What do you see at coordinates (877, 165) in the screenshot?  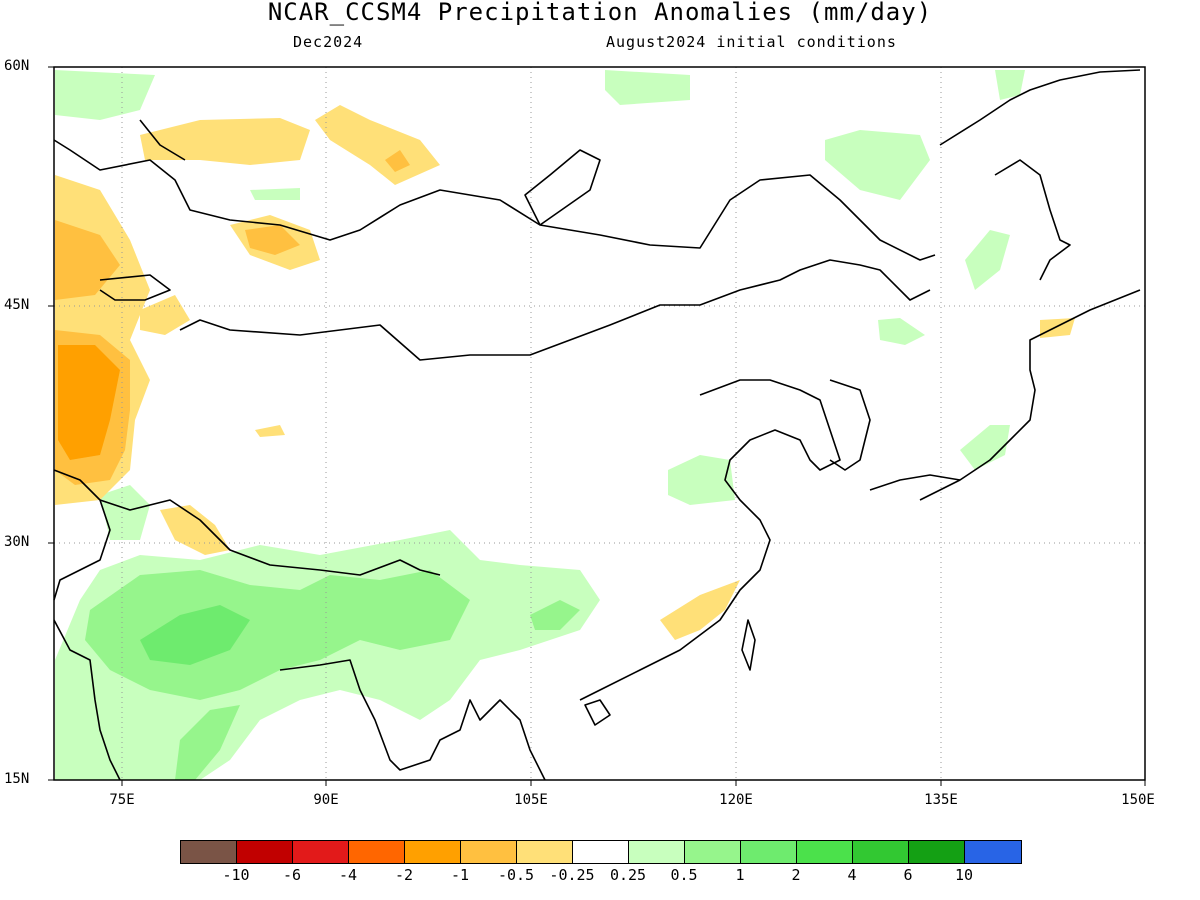 I see `anomaly-region-manchuria` at bounding box center [877, 165].